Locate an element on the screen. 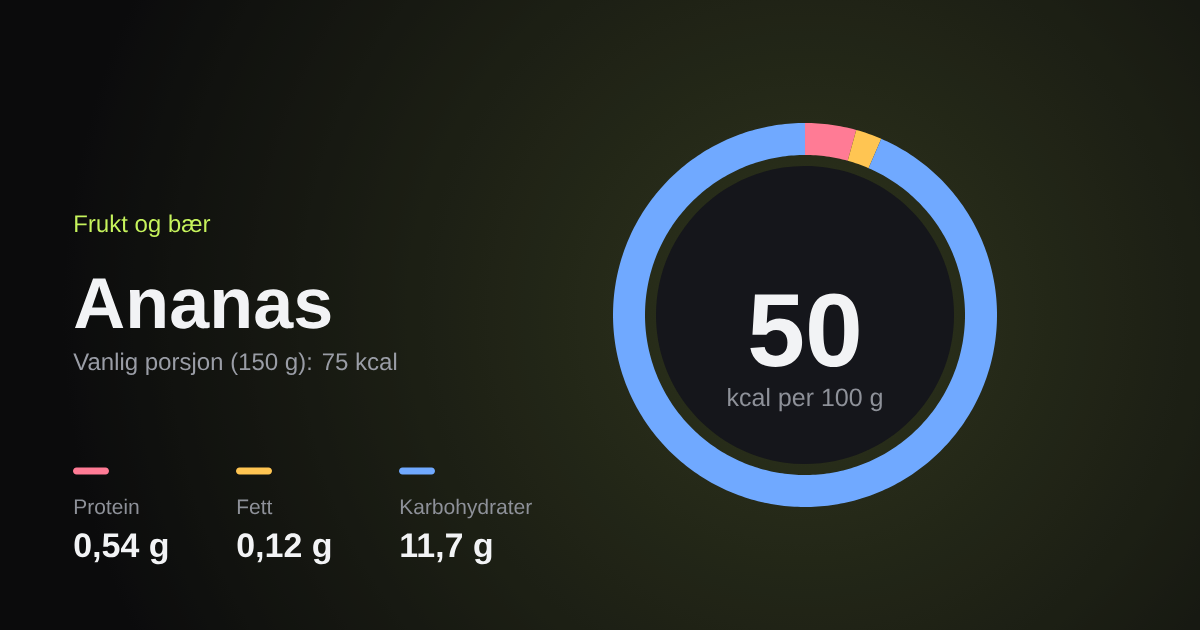 The image size is (1200, 630). text: kcal per 100 g is located at coordinates (805, 399).